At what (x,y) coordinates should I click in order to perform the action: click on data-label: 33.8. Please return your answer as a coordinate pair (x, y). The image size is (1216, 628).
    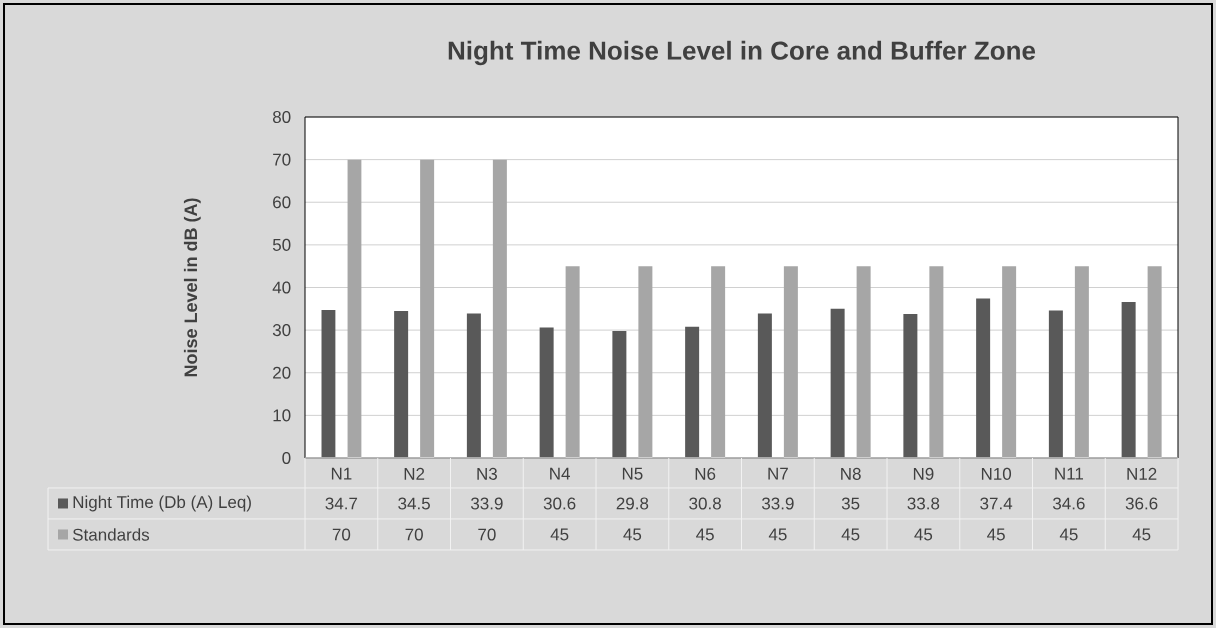
    Looking at the image, I should click on (923, 503).